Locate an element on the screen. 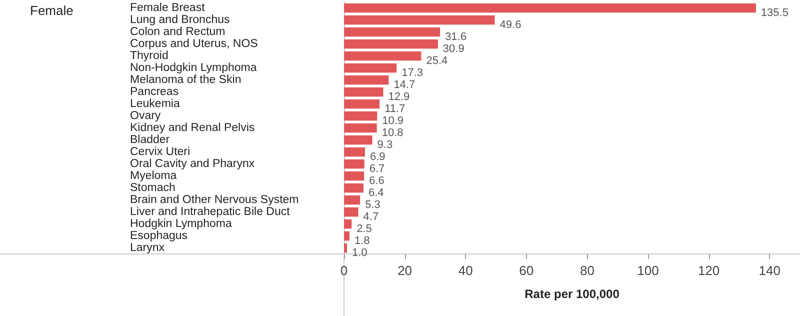 This screenshot has height=316, width=800. y-tick-label: Oral Cavity and Pharynx is located at coordinates (192, 164).